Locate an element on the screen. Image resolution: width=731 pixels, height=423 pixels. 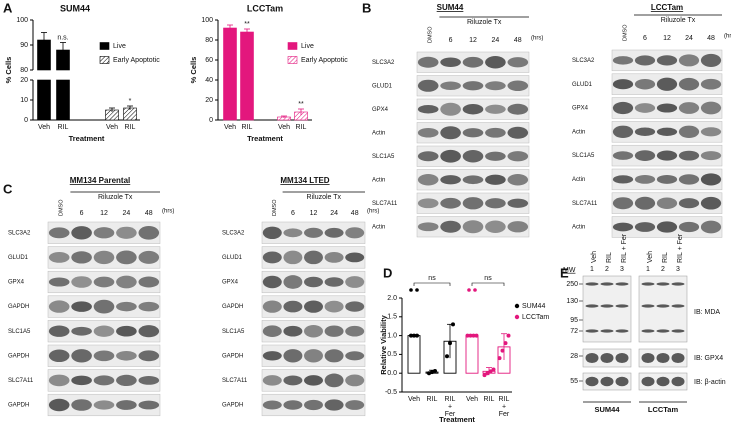
annotation: n.s. is located at coordinates (62, 37).